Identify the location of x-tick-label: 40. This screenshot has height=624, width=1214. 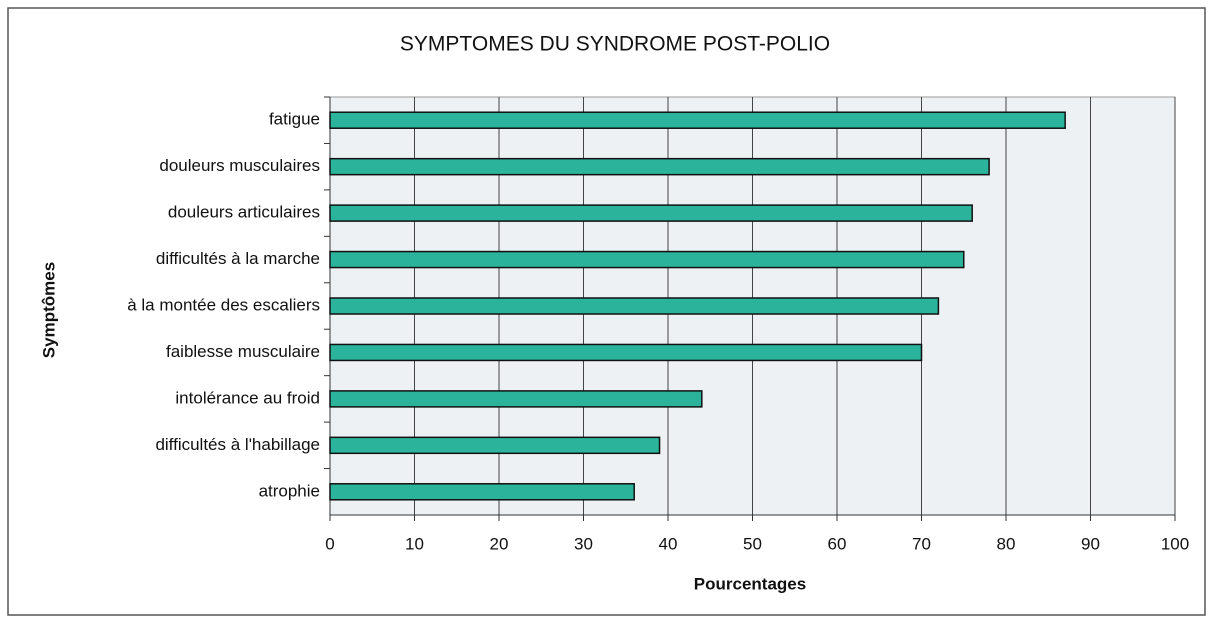
(668, 543).